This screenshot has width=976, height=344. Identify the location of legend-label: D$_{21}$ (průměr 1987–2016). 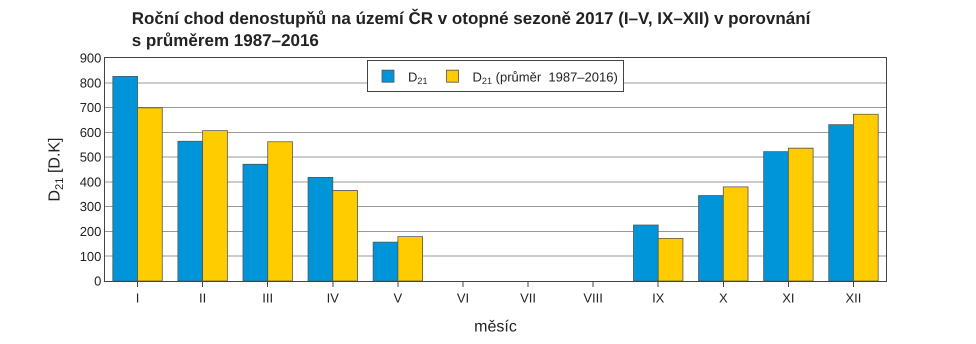
(545, 77).